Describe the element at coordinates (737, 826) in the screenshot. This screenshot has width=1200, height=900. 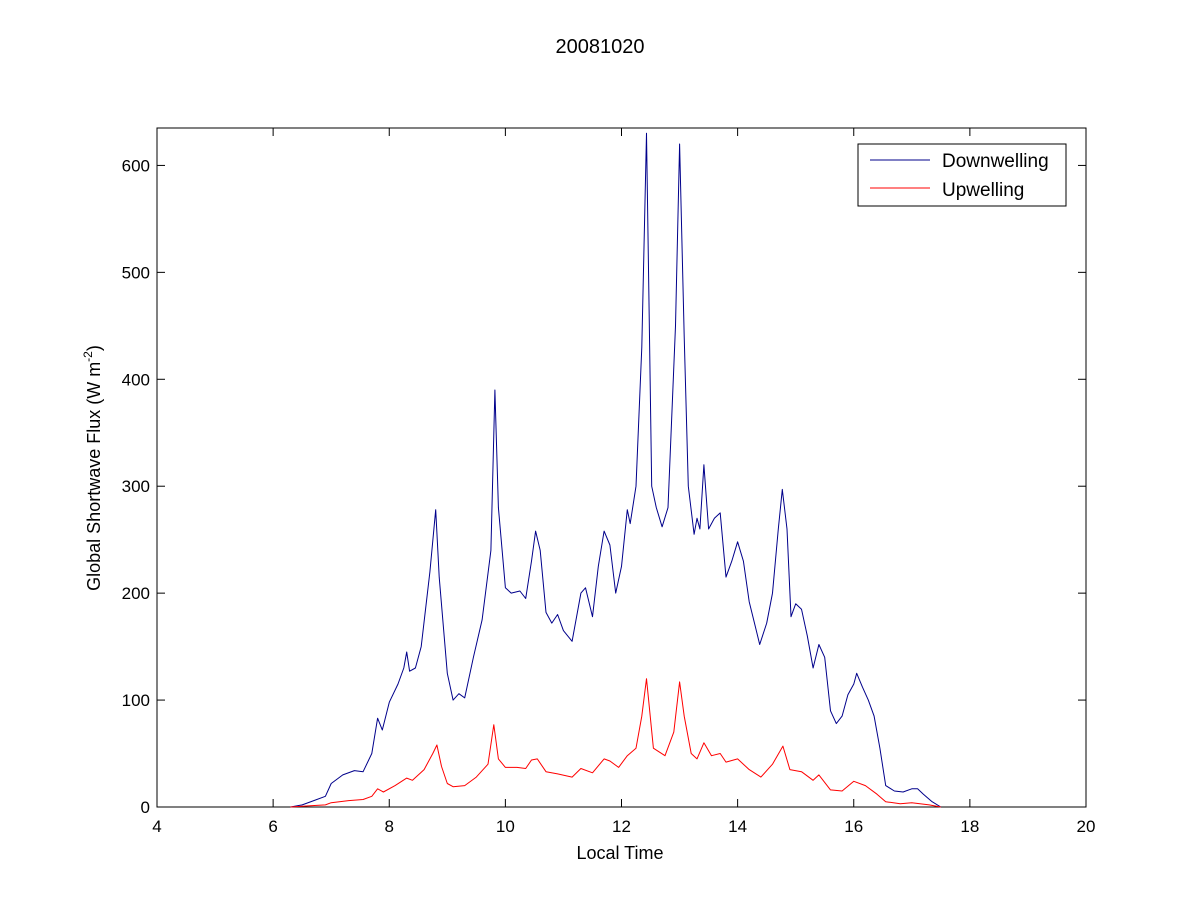
I see `x-tick-label: 14` at that location.